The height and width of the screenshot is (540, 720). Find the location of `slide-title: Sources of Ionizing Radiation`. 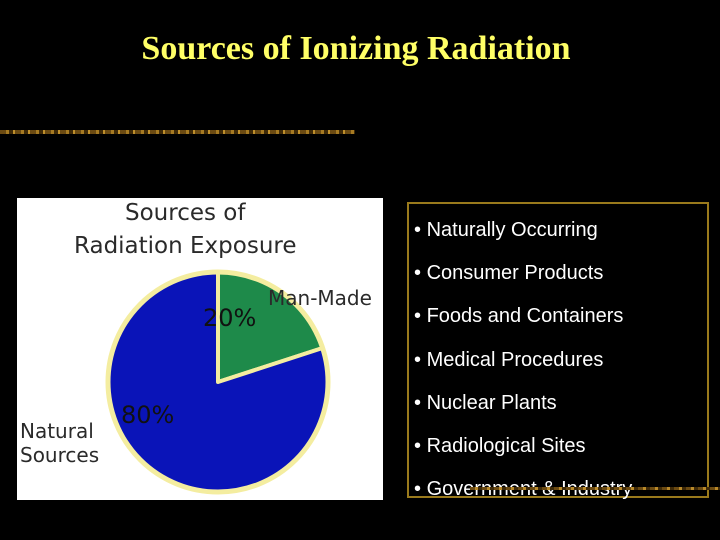

slide-title: Sources of Ionizing Radiation is located at coordinates (356, 48).